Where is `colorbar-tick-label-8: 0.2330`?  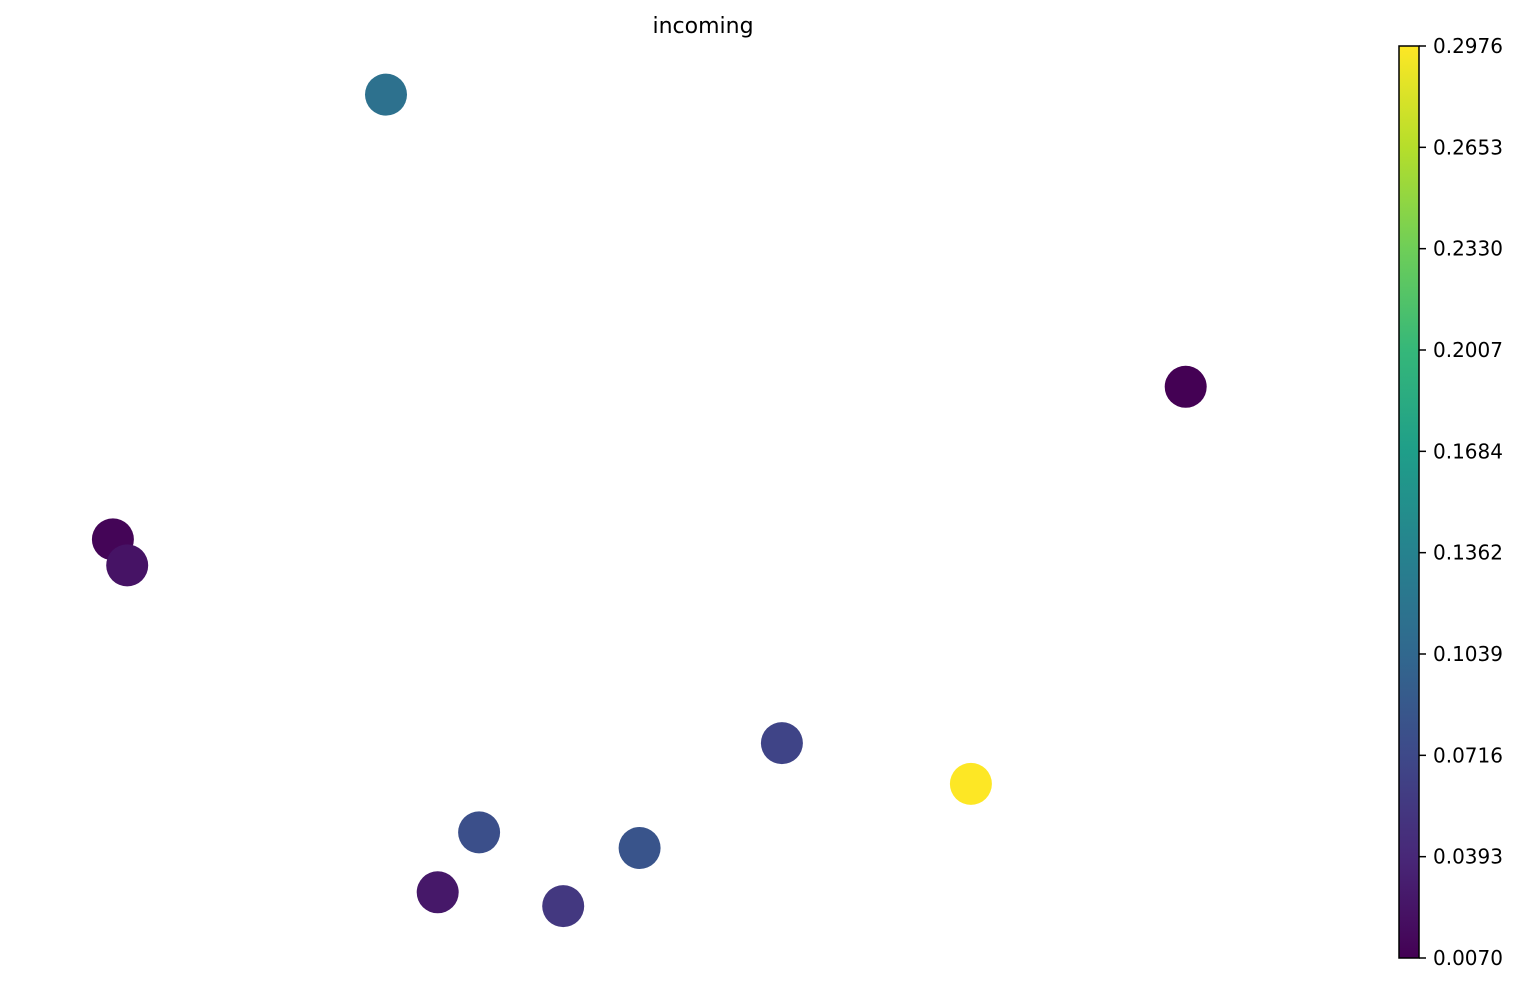 colorbar-tick-label-8: 0.2330 is located at coordinates (1468, 249).